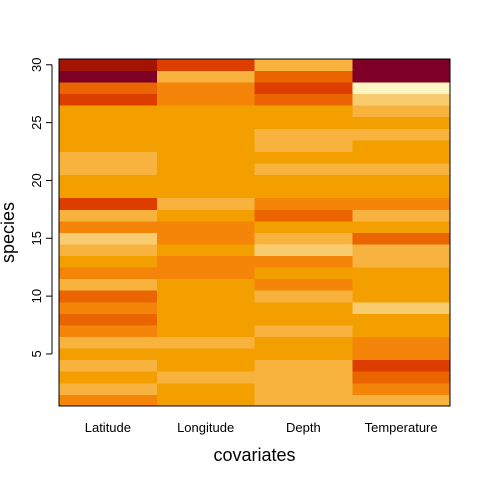 The image size is (480, 480). What do you see at coordinates (303, 427) in the screenshot?
I see `x-tick-label: Depth` at bounding box center [303, 427].